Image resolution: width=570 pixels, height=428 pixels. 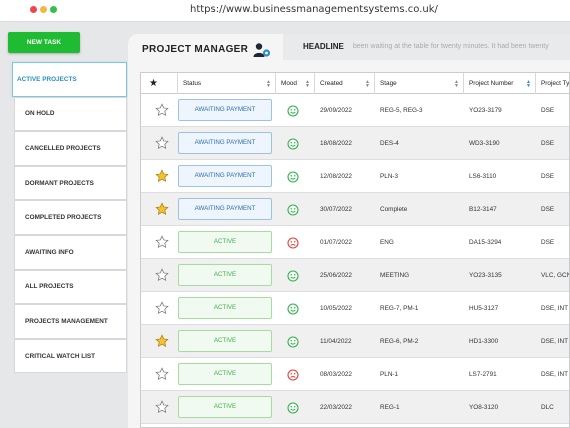 What do you see at coordinates (484, 308) in the screenshot?
I see `project-number: HU5-3127` at bounding box center [484, 308].